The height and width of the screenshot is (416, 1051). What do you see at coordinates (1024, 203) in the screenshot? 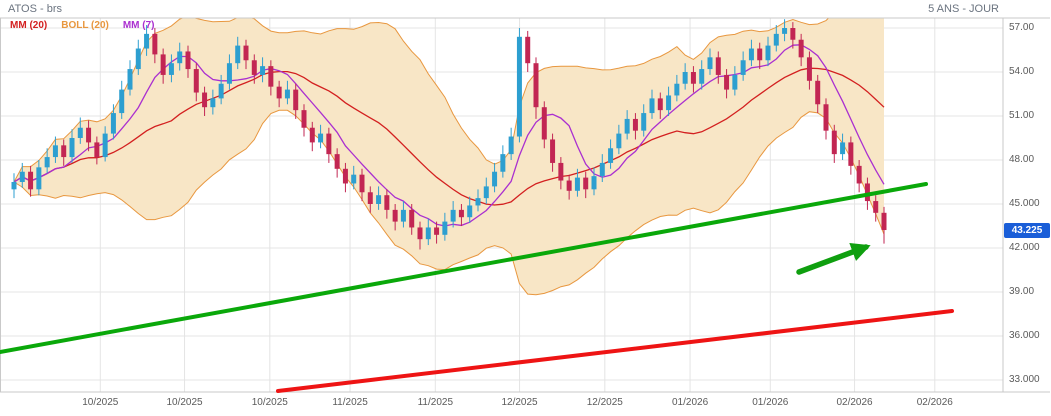
I see `price-axis-label: 45.000` at bounding box center [1024, 203].